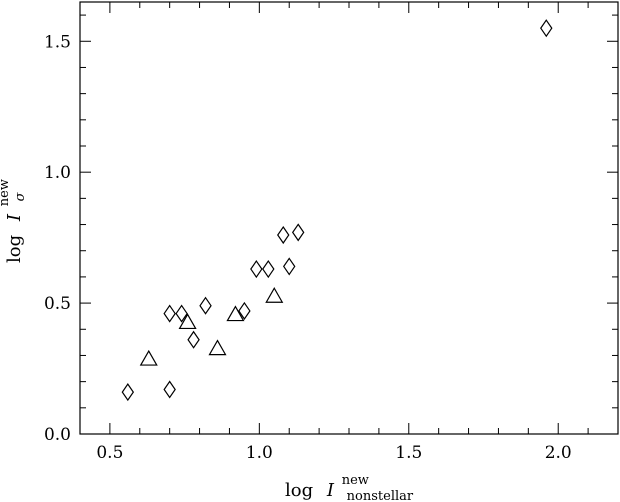  I want to click on x-tick-label: 1.0, so click(259, 453).